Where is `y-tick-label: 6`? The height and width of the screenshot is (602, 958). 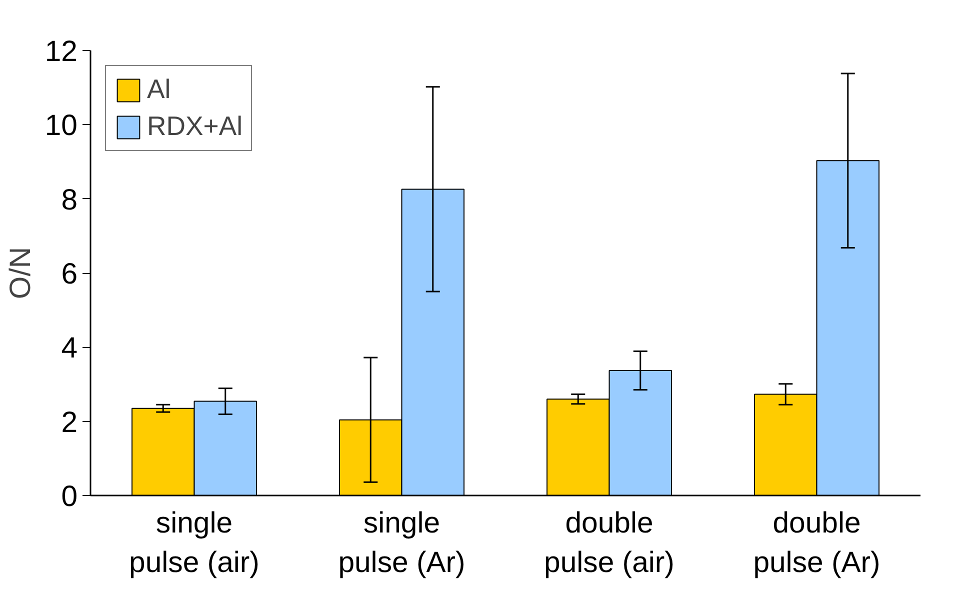 y-tick-label: 6 is located at coordinates (69, 274).